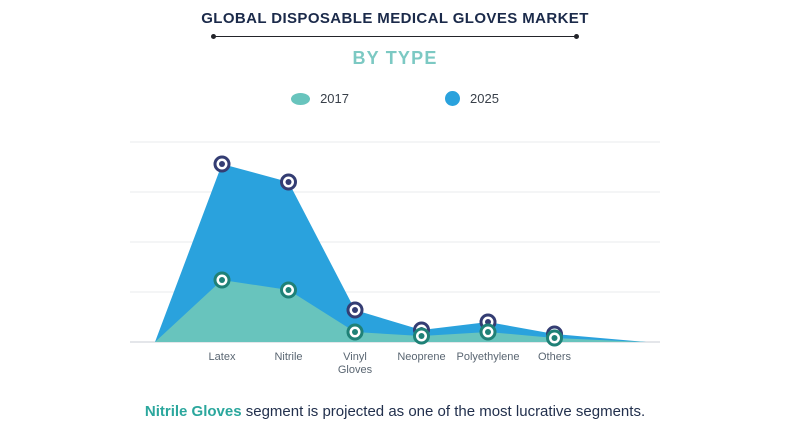 Image resolution: width=790 pixels, height=446 pixels. I want to click on x-axis-label: Nitrile, so click(288, 357).